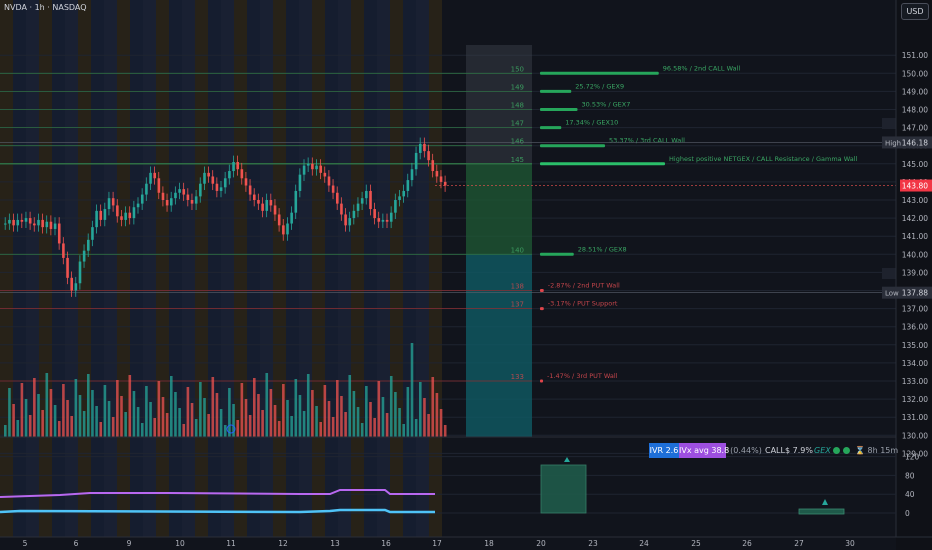 Image resolution: width=932 pixels, height=550 pixels. I want to click on low-badge-label: Low, so click(892, 294).